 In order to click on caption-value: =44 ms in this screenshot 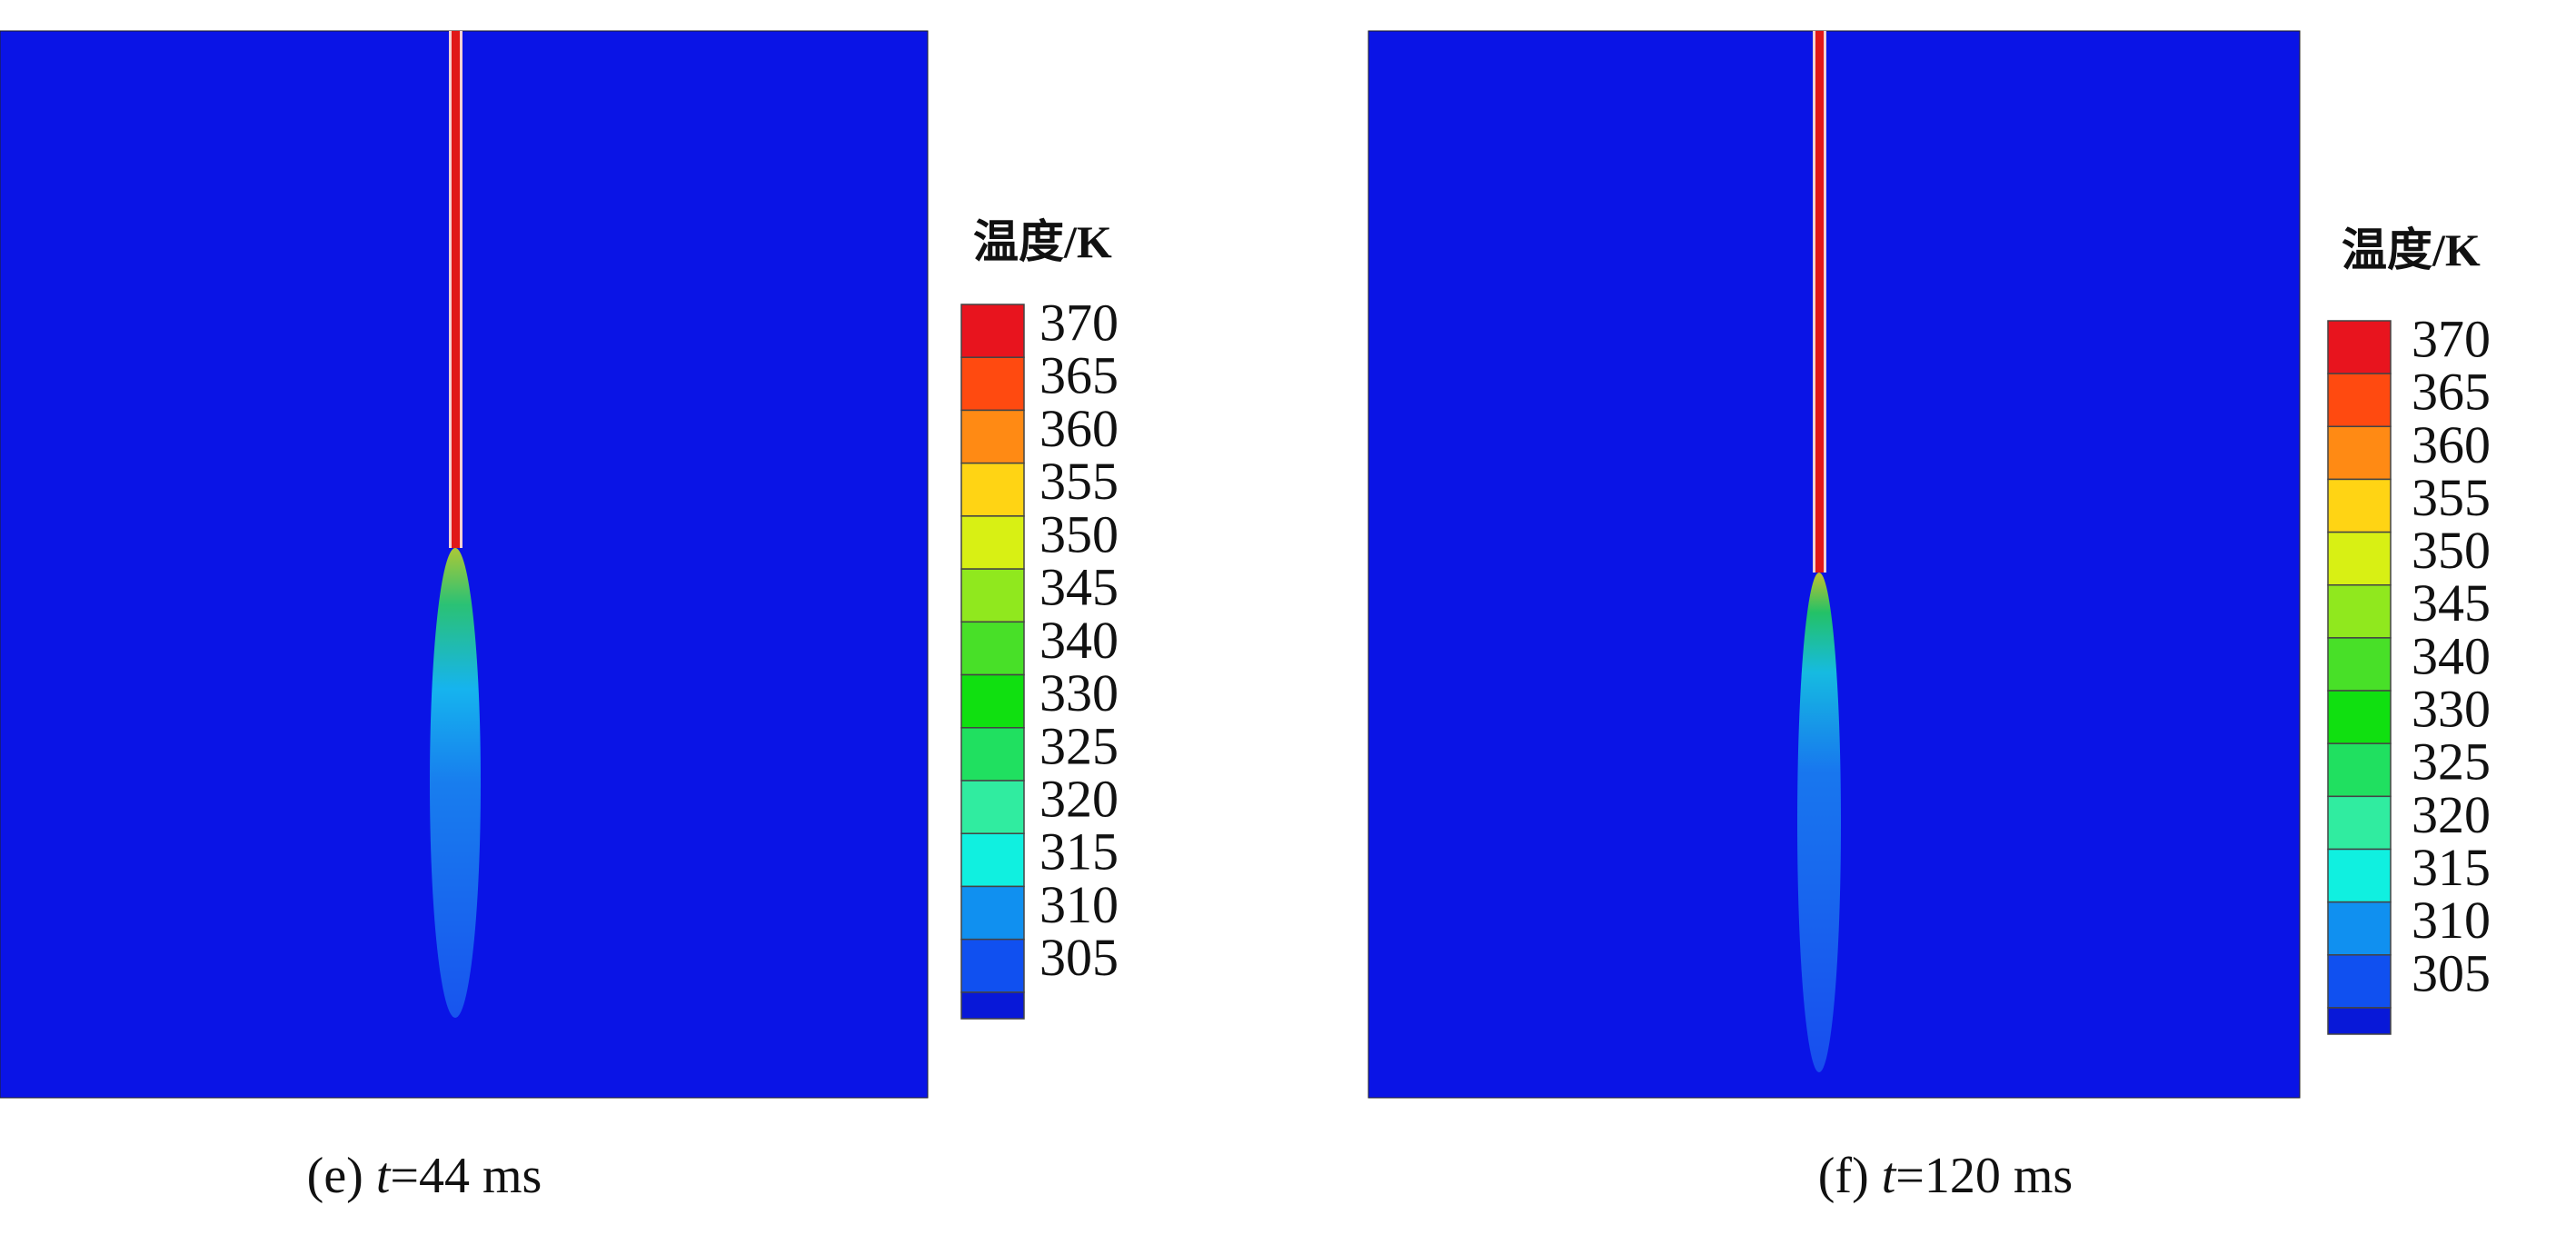, I will do `click(466, 1176)`.